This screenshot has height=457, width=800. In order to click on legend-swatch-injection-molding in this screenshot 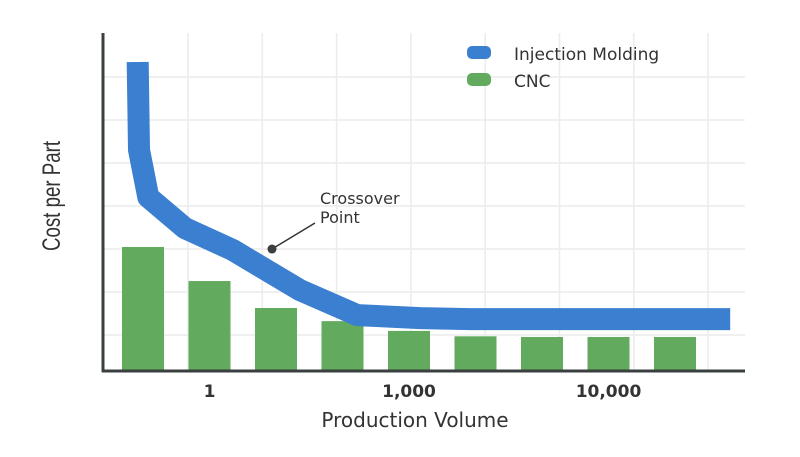, I will do `click(479, 52)`.